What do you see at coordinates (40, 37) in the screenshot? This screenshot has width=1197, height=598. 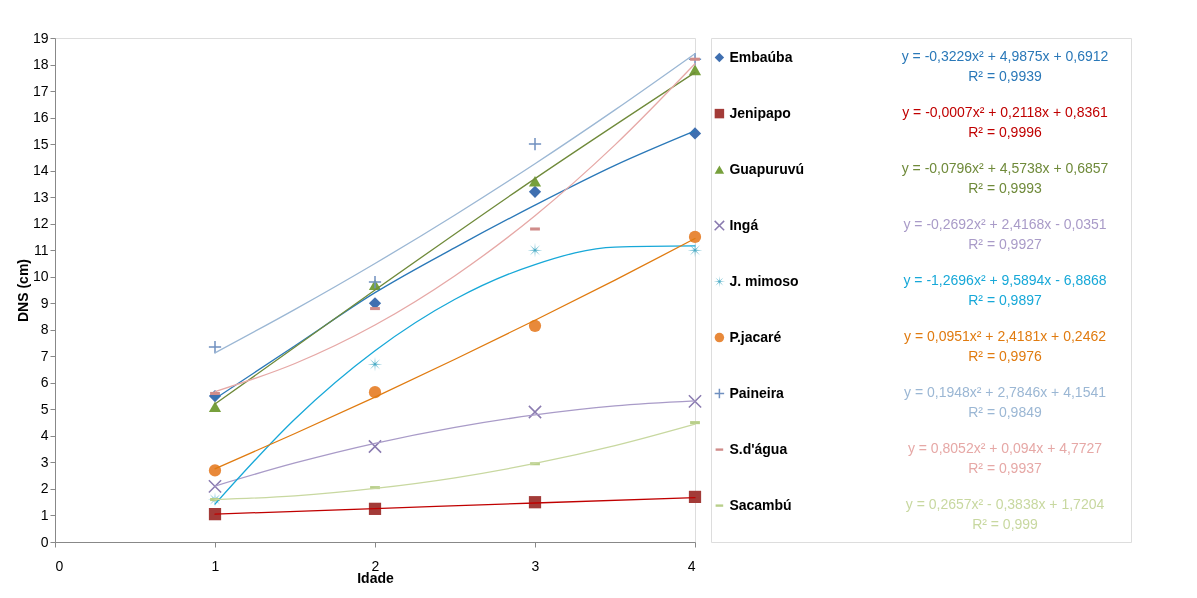 I see `y-tick-label: 19` at bounding box center [40, 37].